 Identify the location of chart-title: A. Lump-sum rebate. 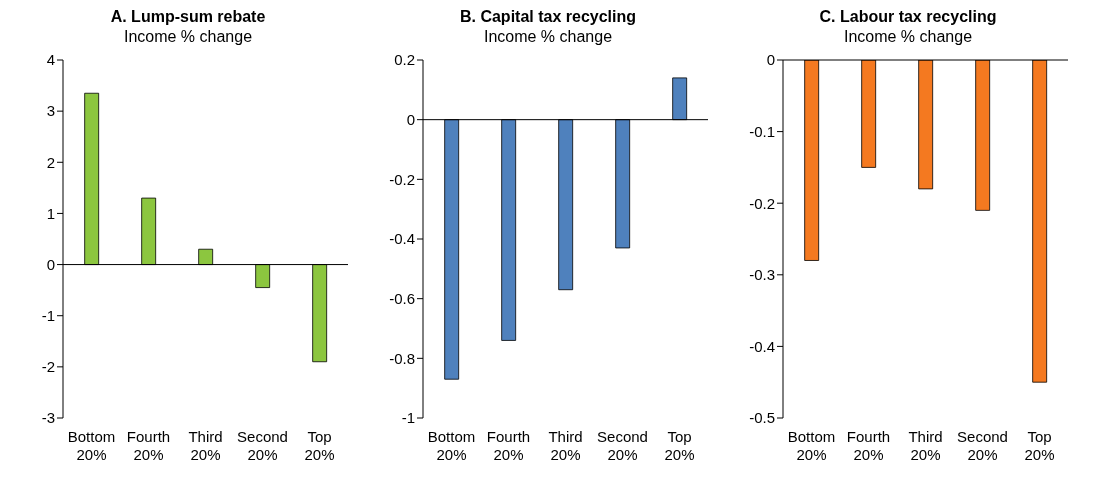
(188, 17).